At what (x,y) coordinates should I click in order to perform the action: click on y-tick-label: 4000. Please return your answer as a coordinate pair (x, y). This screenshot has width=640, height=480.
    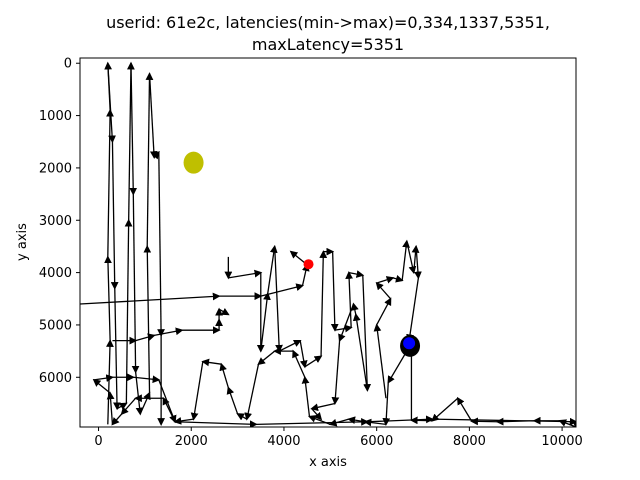
    Looking at the image, I should click on (55, 273).